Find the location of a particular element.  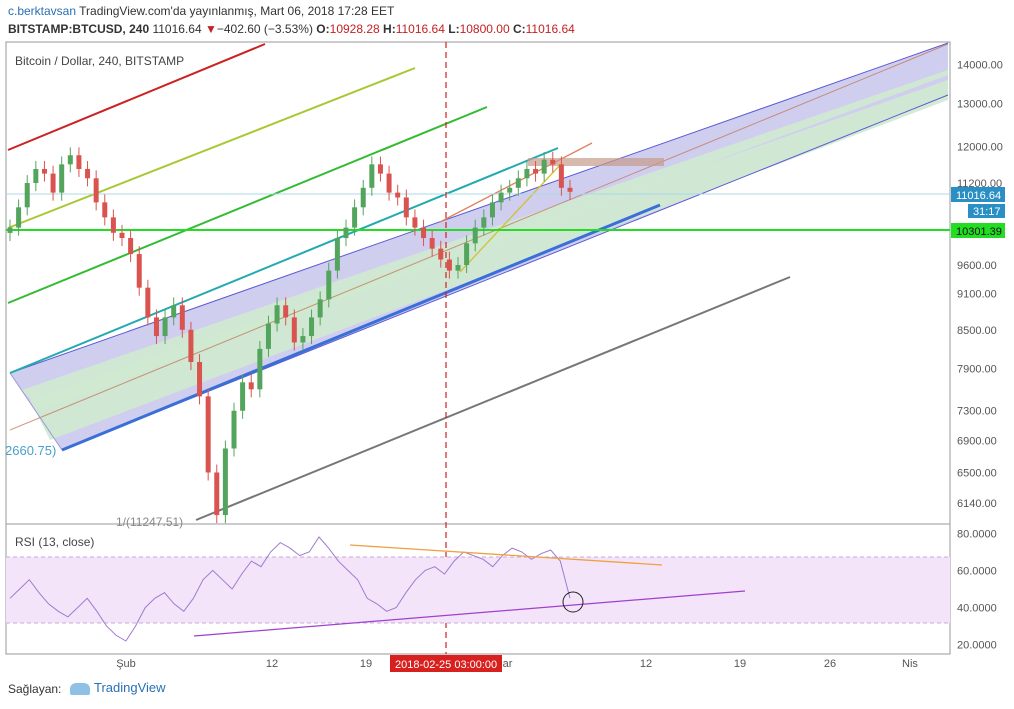

x-tick-label: 12 is located at coordinates (272, 664).